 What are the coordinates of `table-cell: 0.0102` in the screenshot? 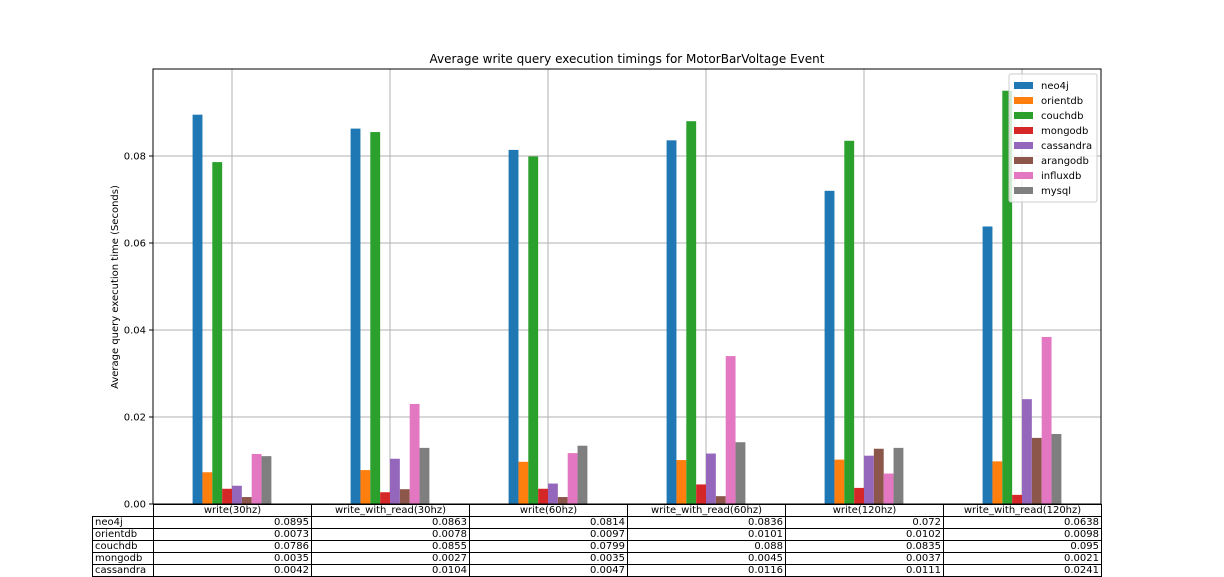 It's located at (864, 534).